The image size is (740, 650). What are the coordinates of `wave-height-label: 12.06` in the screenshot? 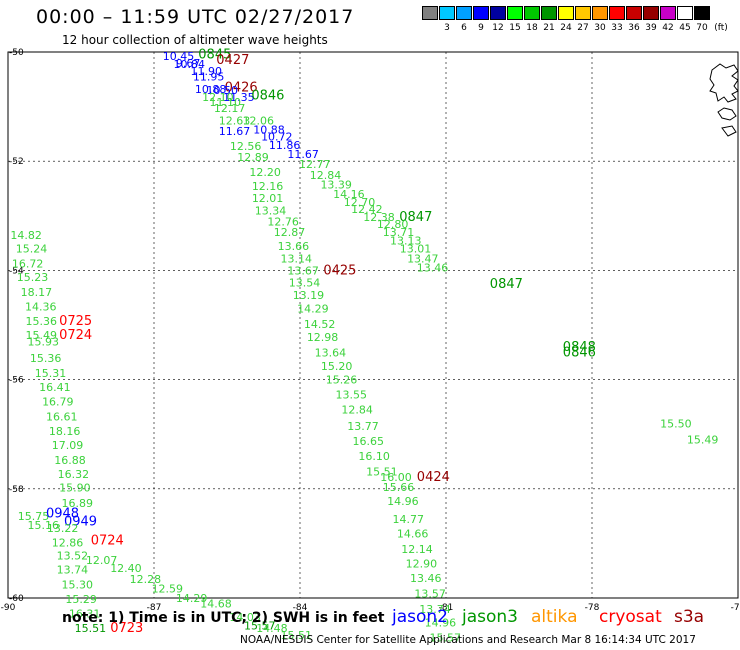 It's located at (259, 120).